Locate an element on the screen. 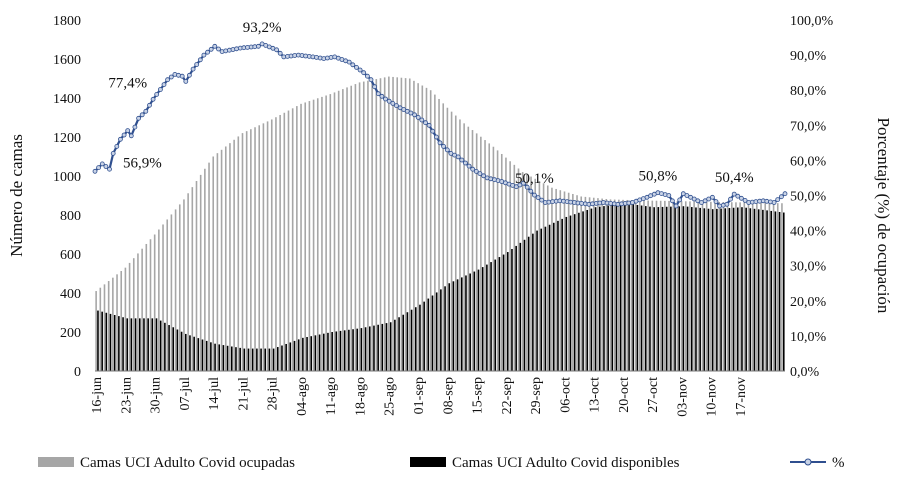 This screenshot has height=483, width=900. y-tick-label: 800 is located at coordinates (70, 216).